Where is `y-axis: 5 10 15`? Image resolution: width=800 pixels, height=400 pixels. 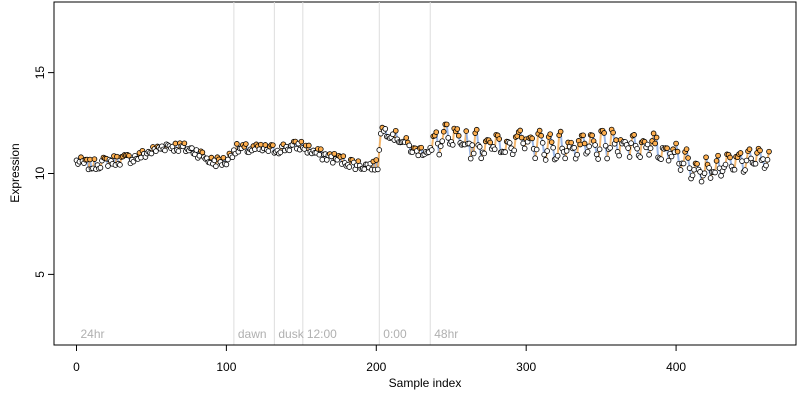 y-axis: 5 10 15 is located at coordinates (44, 172).